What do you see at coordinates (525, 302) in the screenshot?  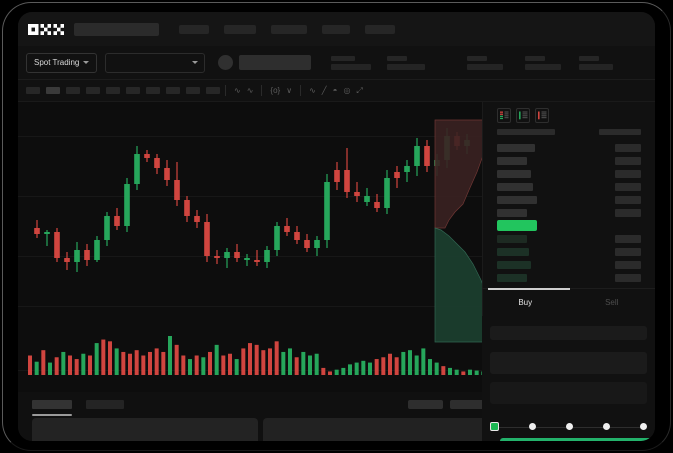 I see `tab-buy: Buy` at bounding box center [525, 302].